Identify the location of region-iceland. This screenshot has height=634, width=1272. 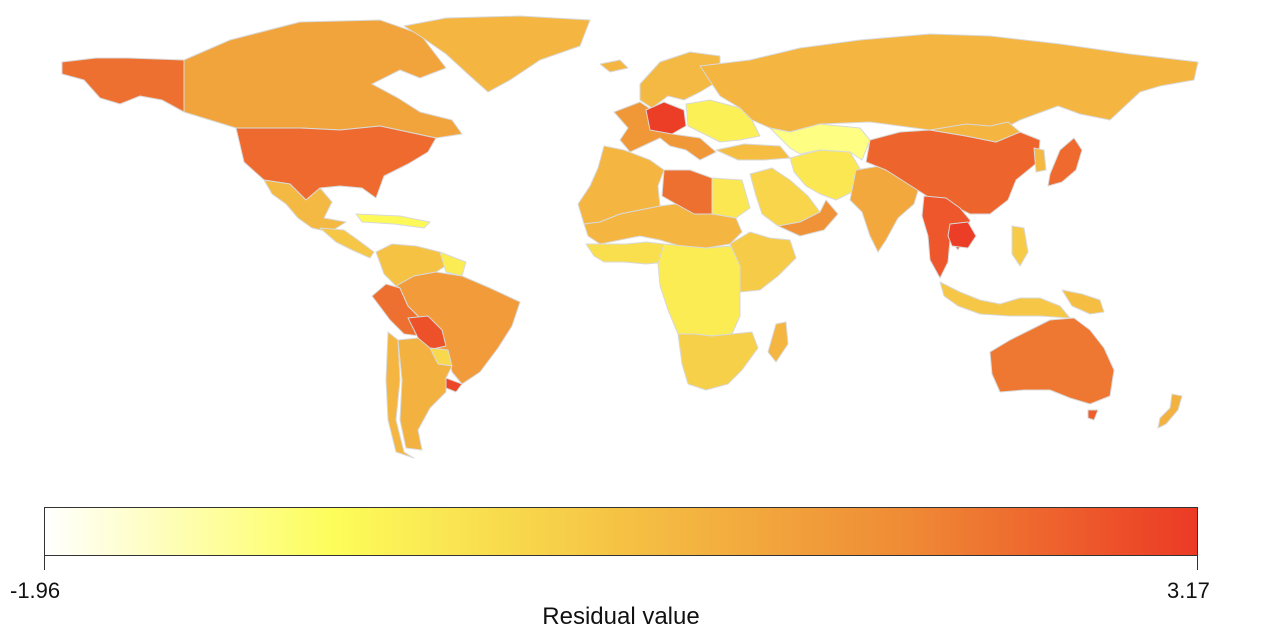
(614, 66).